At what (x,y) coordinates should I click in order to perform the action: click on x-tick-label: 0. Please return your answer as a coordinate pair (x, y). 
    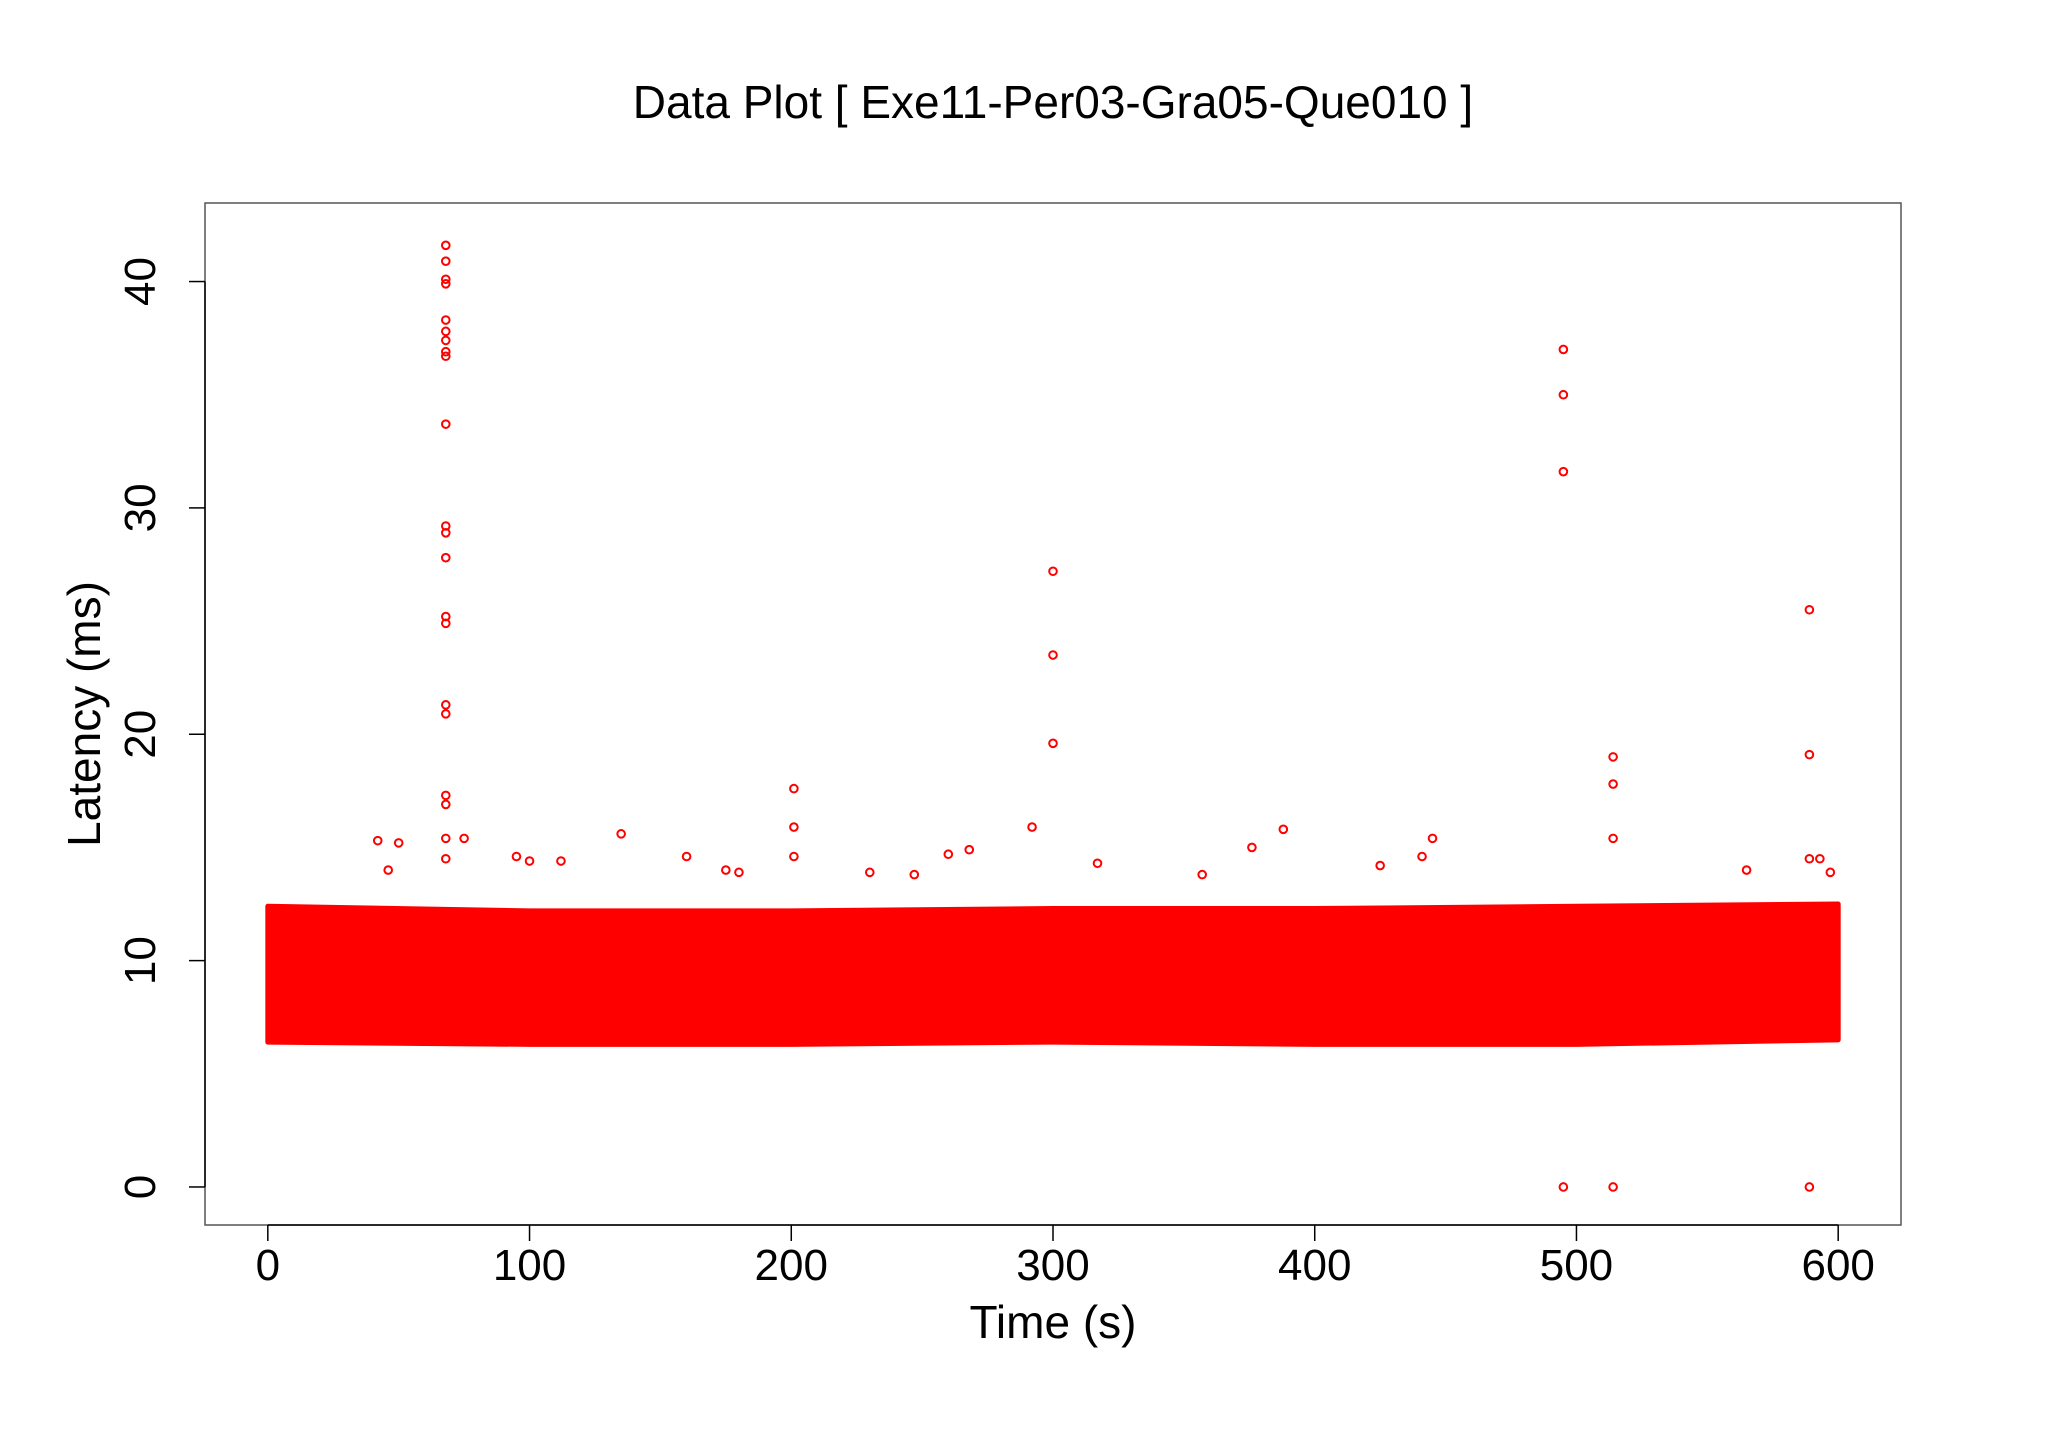
    Looking at the image, I should click on (268, 1265).